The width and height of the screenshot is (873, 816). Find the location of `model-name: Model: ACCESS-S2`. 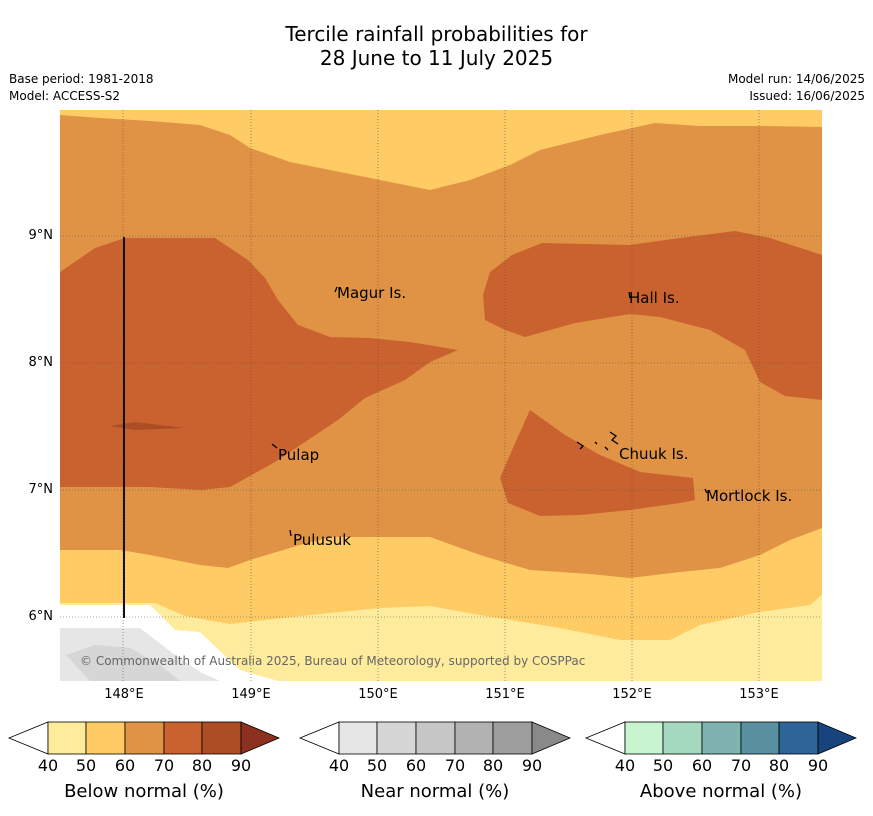

model-name: Model: ACCESS-S2 is located at coordinates (65, 96).